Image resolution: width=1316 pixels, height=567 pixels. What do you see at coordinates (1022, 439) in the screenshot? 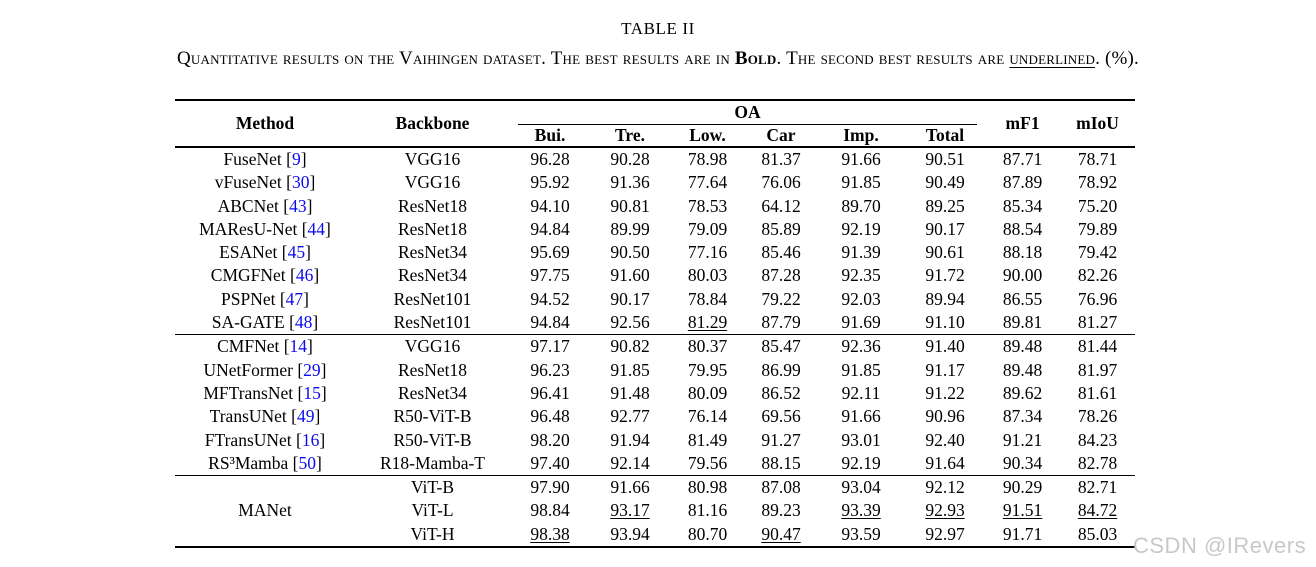
I see `value-cell: 91.21` at bounding box center [1022, 439].